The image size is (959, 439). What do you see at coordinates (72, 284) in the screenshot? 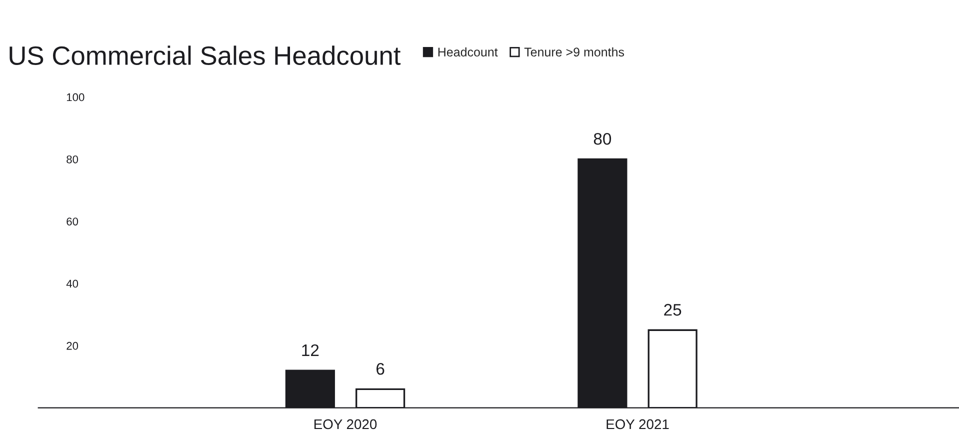
I see `y-tick-label: 40` at bounding box center [72, 284].